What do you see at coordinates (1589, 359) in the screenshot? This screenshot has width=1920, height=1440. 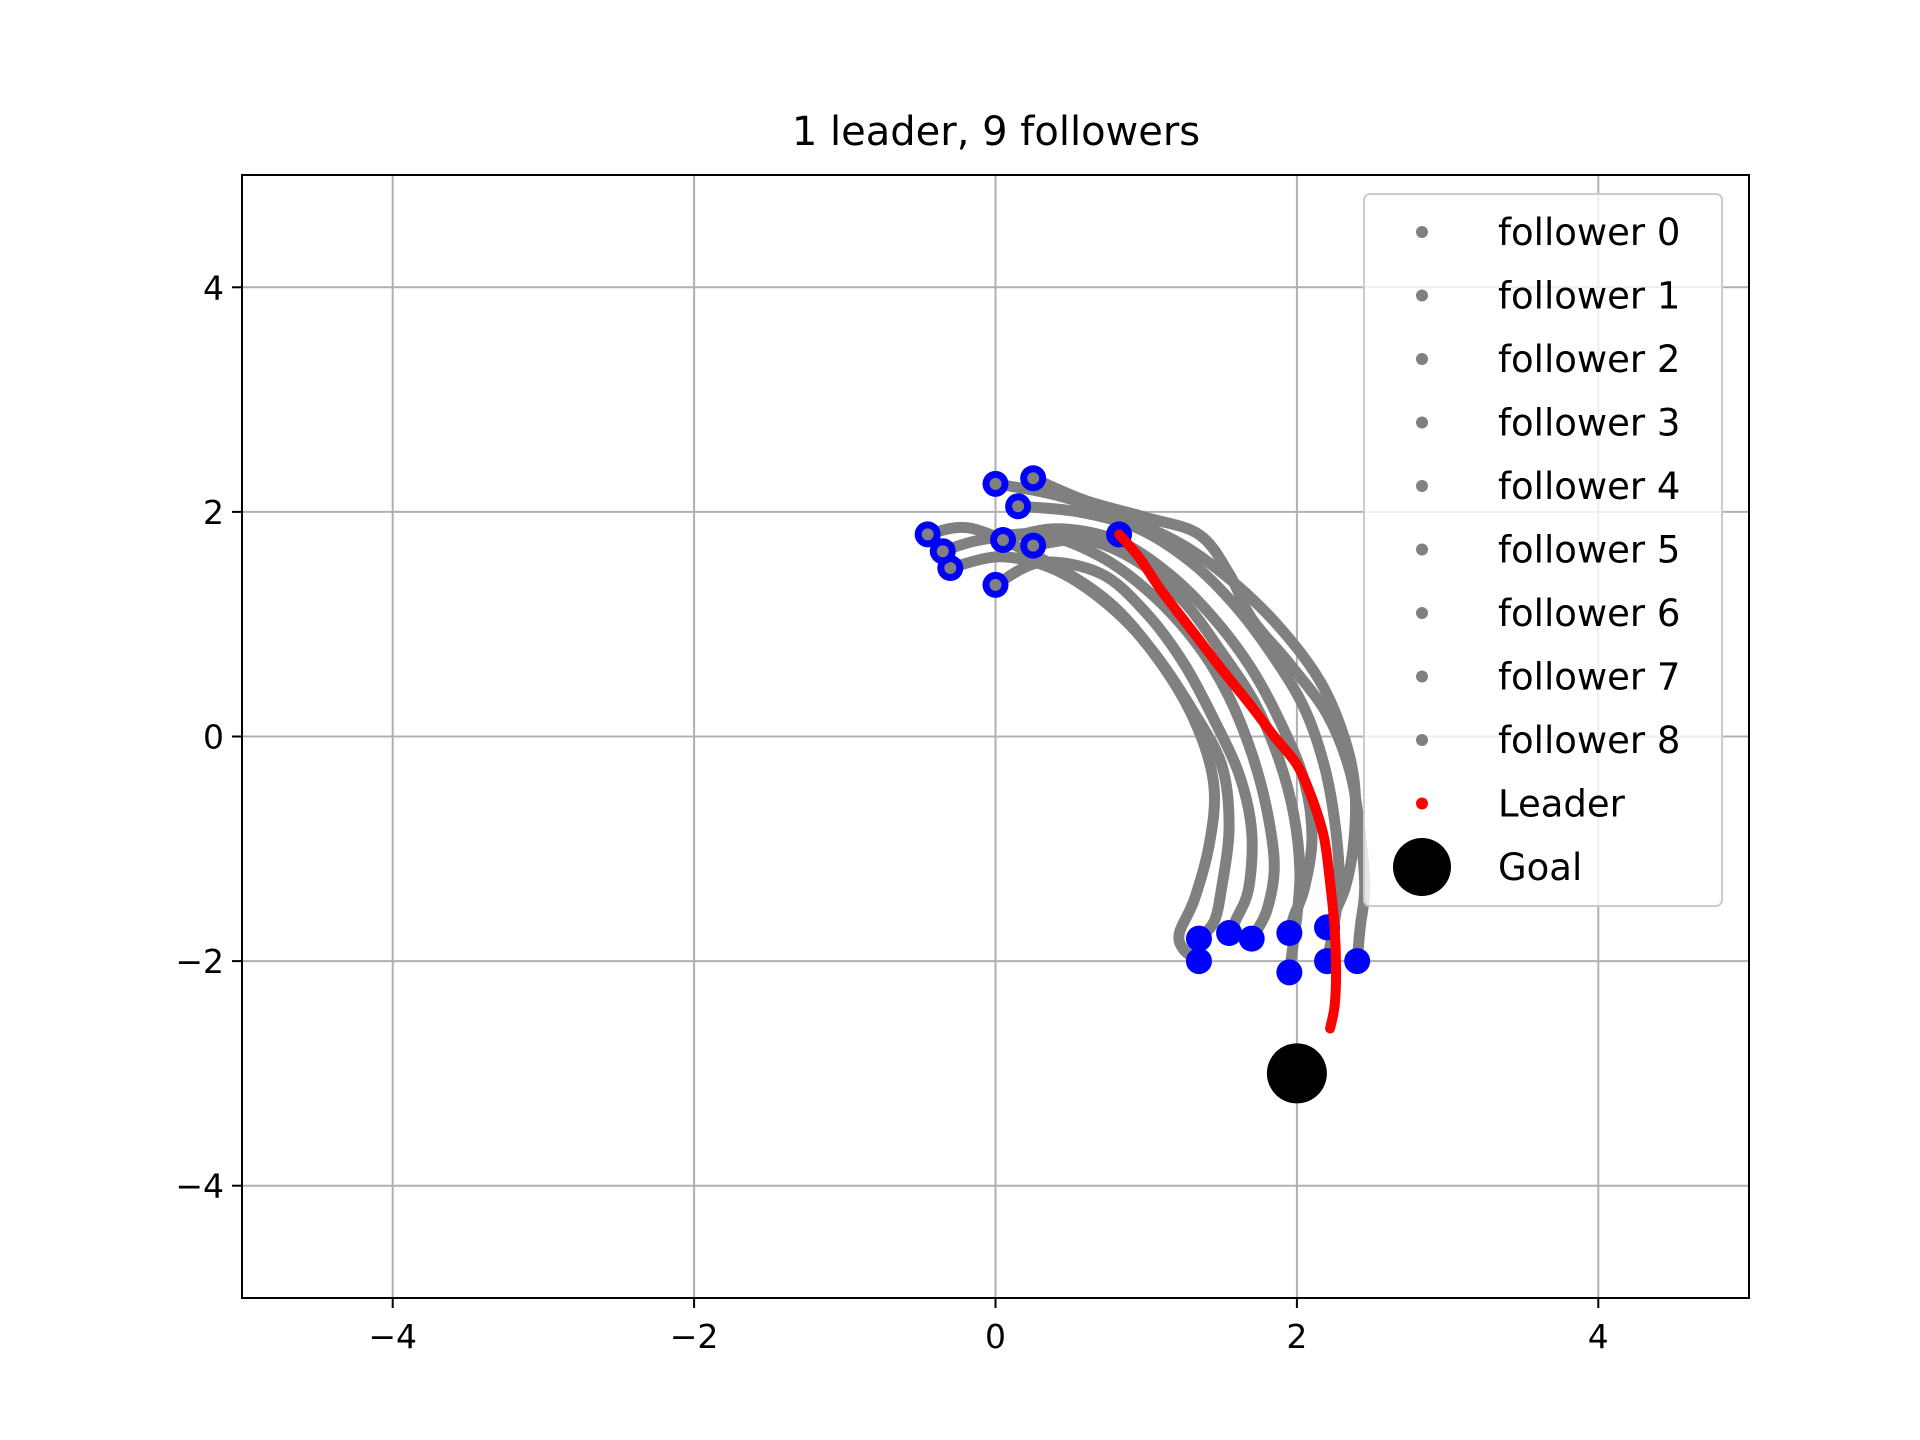 I see `legend-label-2: follower 2` at bounding box center [1589, 359].